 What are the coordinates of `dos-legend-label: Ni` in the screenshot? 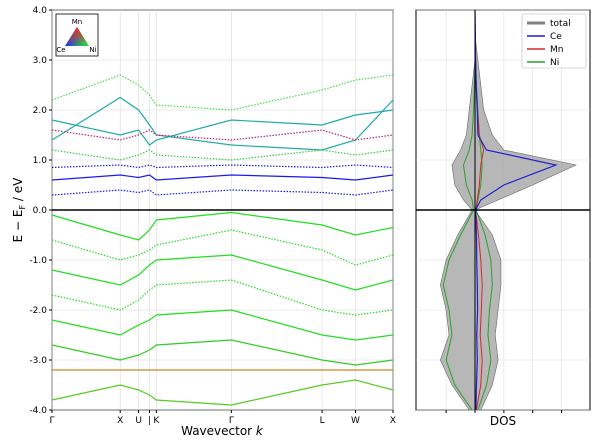 It's located at (554, 63).